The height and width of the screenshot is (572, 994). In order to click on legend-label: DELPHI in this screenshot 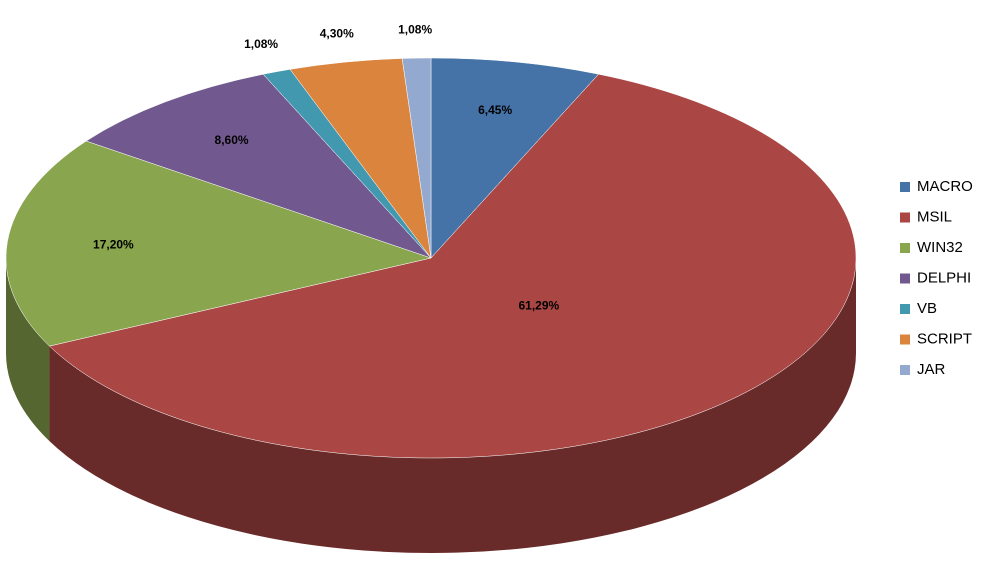, I will do `click(944, 277)`.